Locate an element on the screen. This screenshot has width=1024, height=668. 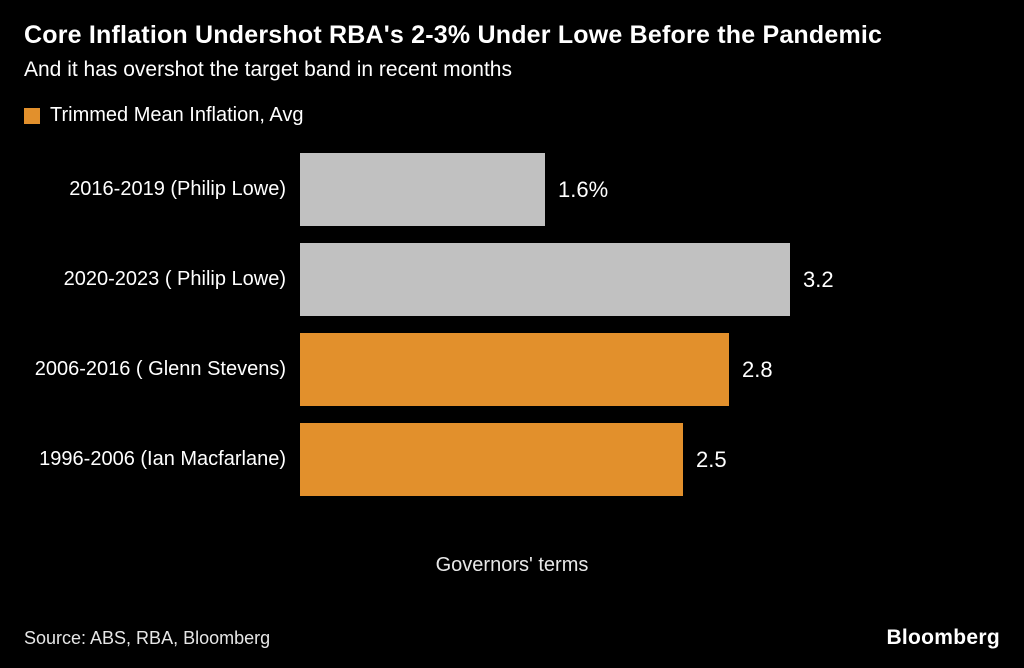
value-label: 3.2 is located at coordinates (818, 279).